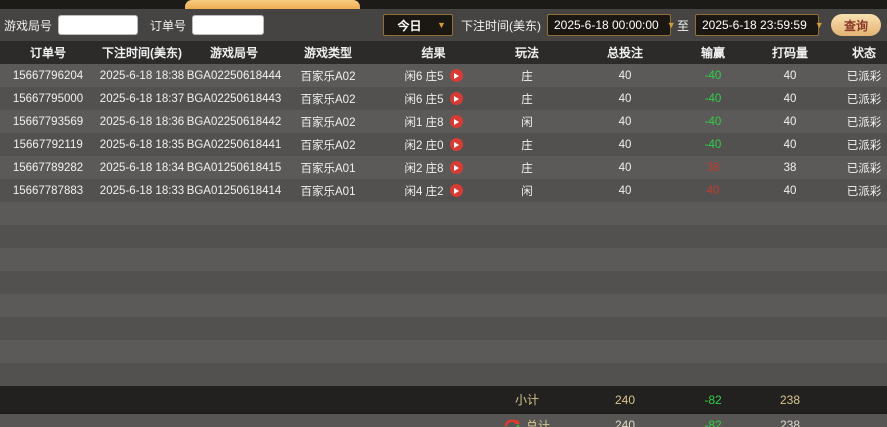 The width and height of the screenshot is (887, 427). I want to click on win-loss-cell: 40, so click(713, 190).